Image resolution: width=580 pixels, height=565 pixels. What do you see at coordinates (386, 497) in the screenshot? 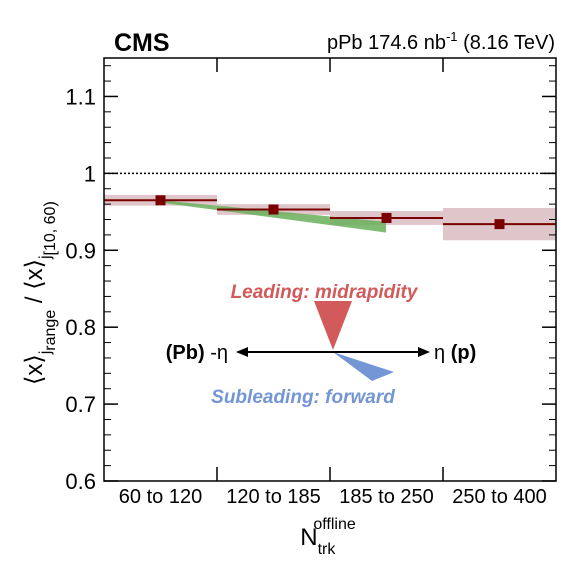
I see `x-category-label: 185 to 250` at bounding box center [386, 497].